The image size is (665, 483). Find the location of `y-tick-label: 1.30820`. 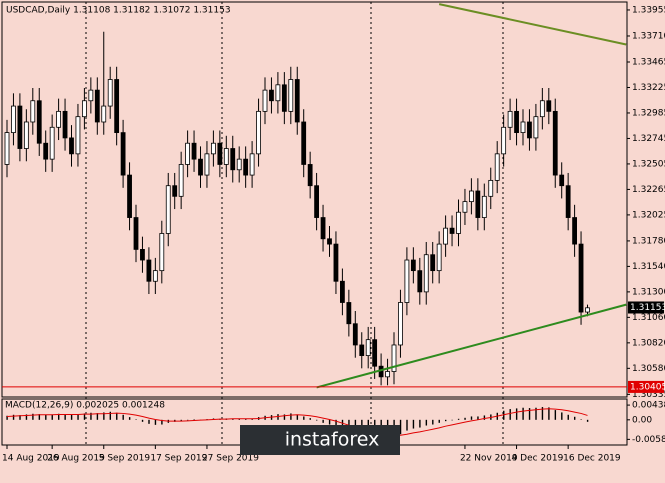

y-tick-label: 1.30820 is located at coordinates (648, 343).